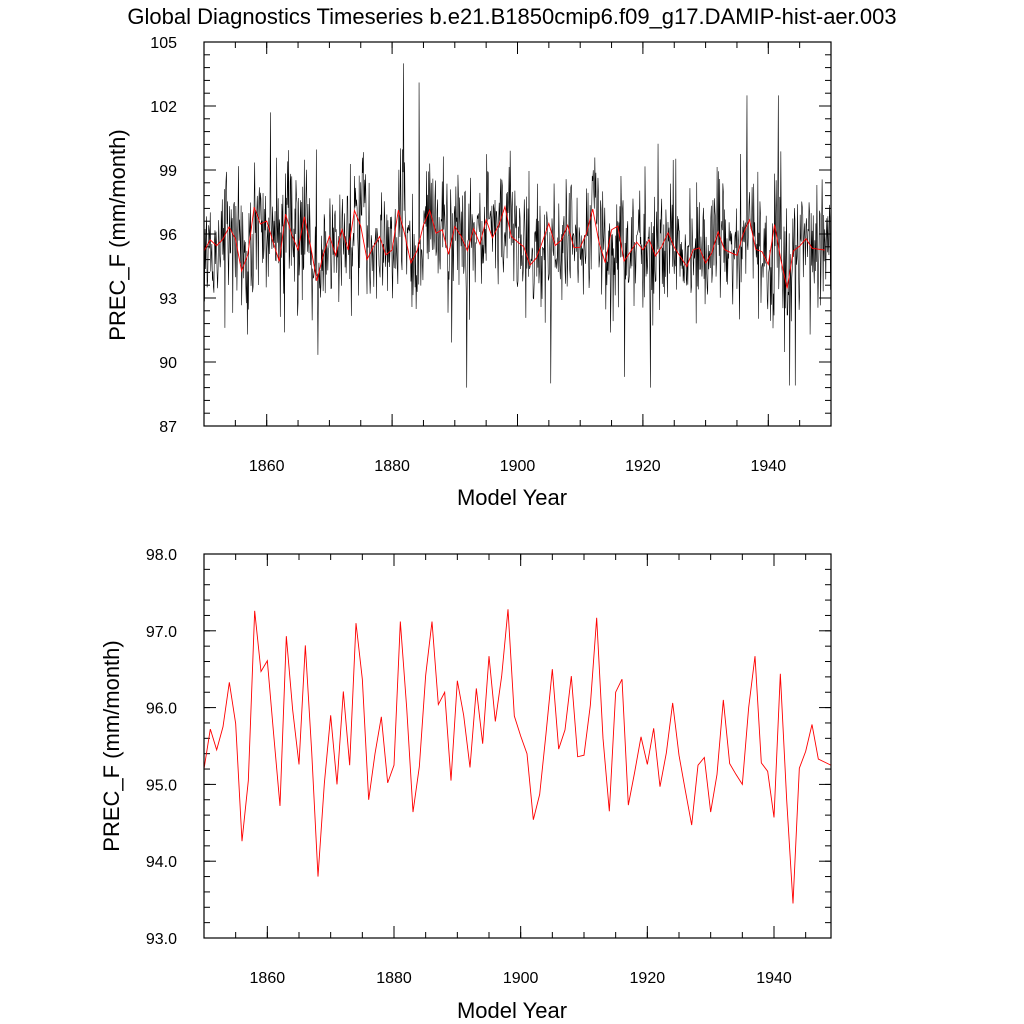 The width and height of the screenshot is (1024, 1024). What do you see at coordinates (168, 235) in the screenshot?
I see `top-y-tick-label: 96` at bounding box center [168, 235].